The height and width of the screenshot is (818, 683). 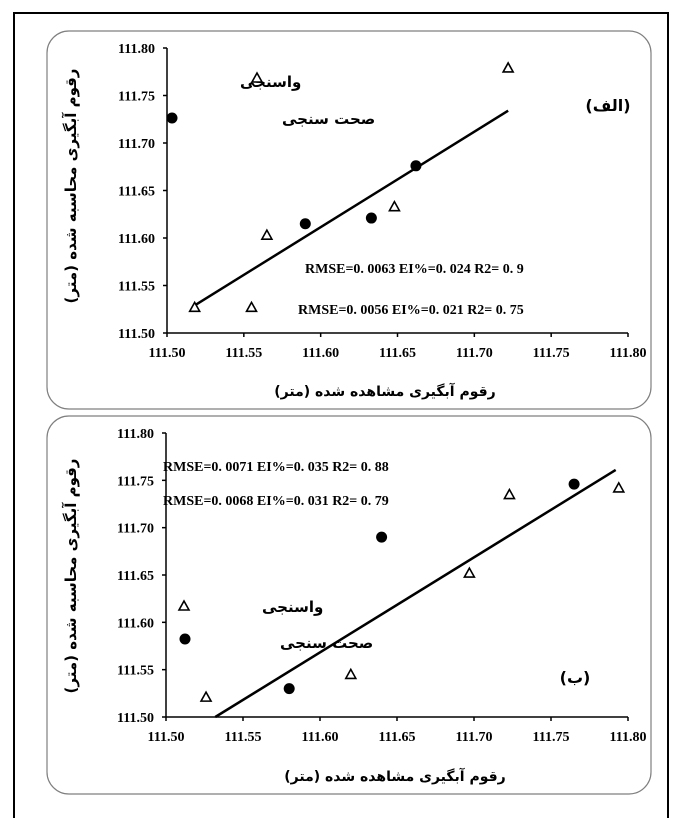 I want to click on panel-alef-x-tick-label: 111.65, so click(x=397, y=353).